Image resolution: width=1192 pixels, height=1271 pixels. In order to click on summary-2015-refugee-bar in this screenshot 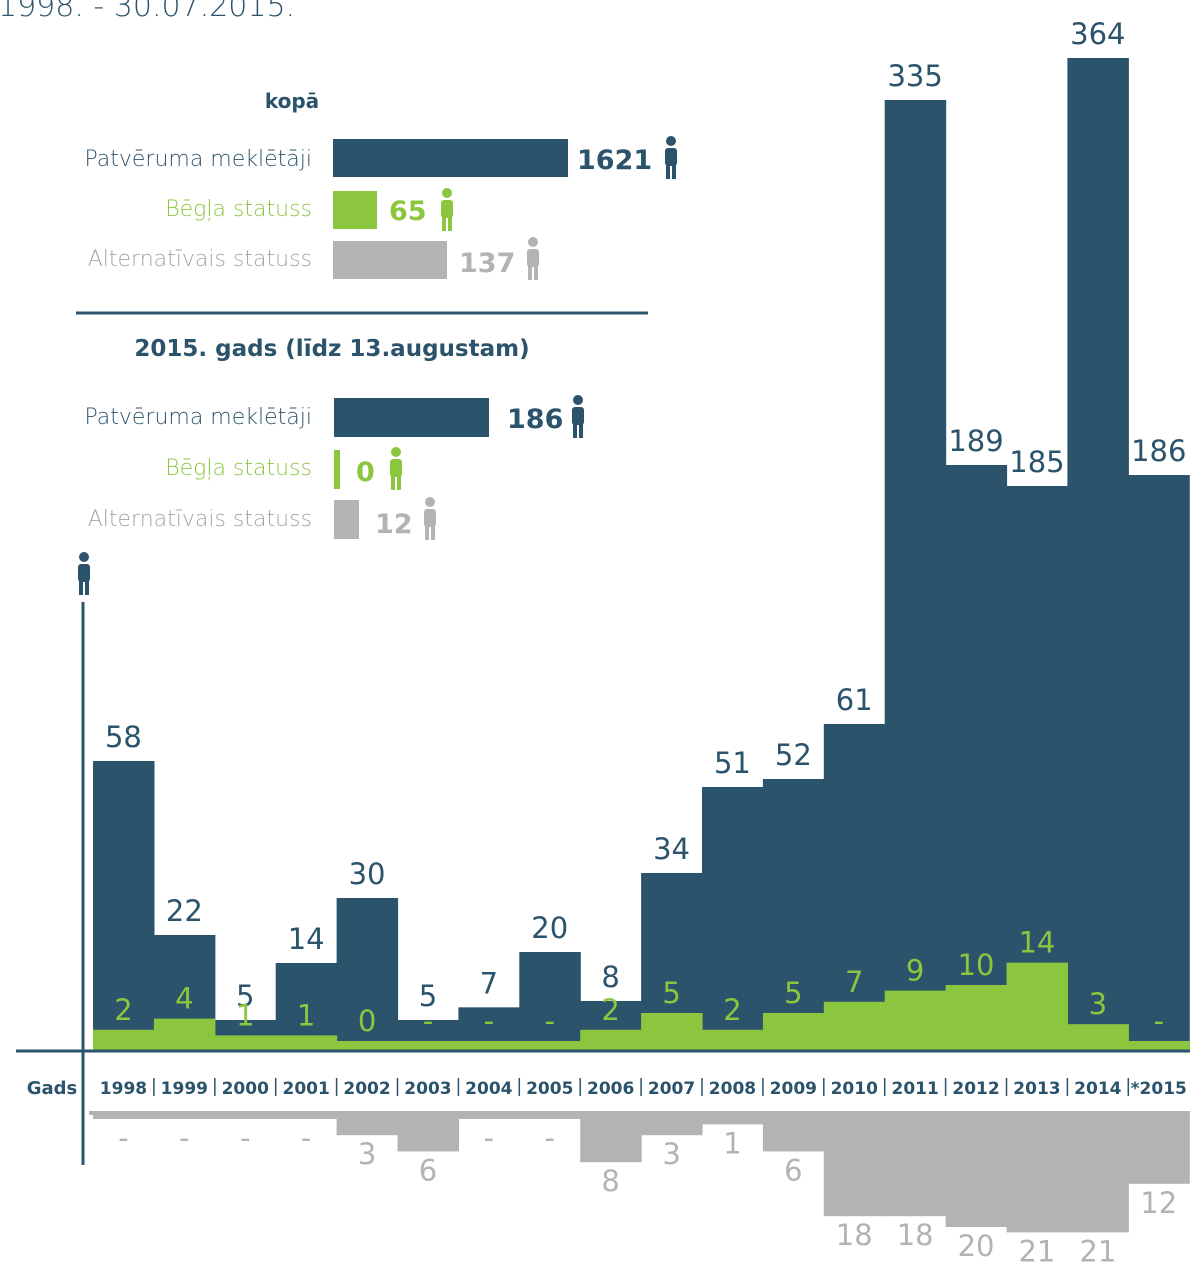, I will do `click(337, 469)`.